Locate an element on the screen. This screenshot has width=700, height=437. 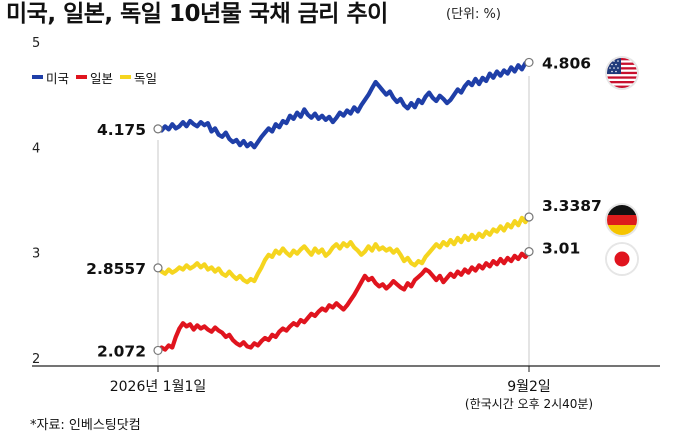
x-tick-sublabel-end: (한국시간 오후 2시40분) is located at coordinates (529, 404).